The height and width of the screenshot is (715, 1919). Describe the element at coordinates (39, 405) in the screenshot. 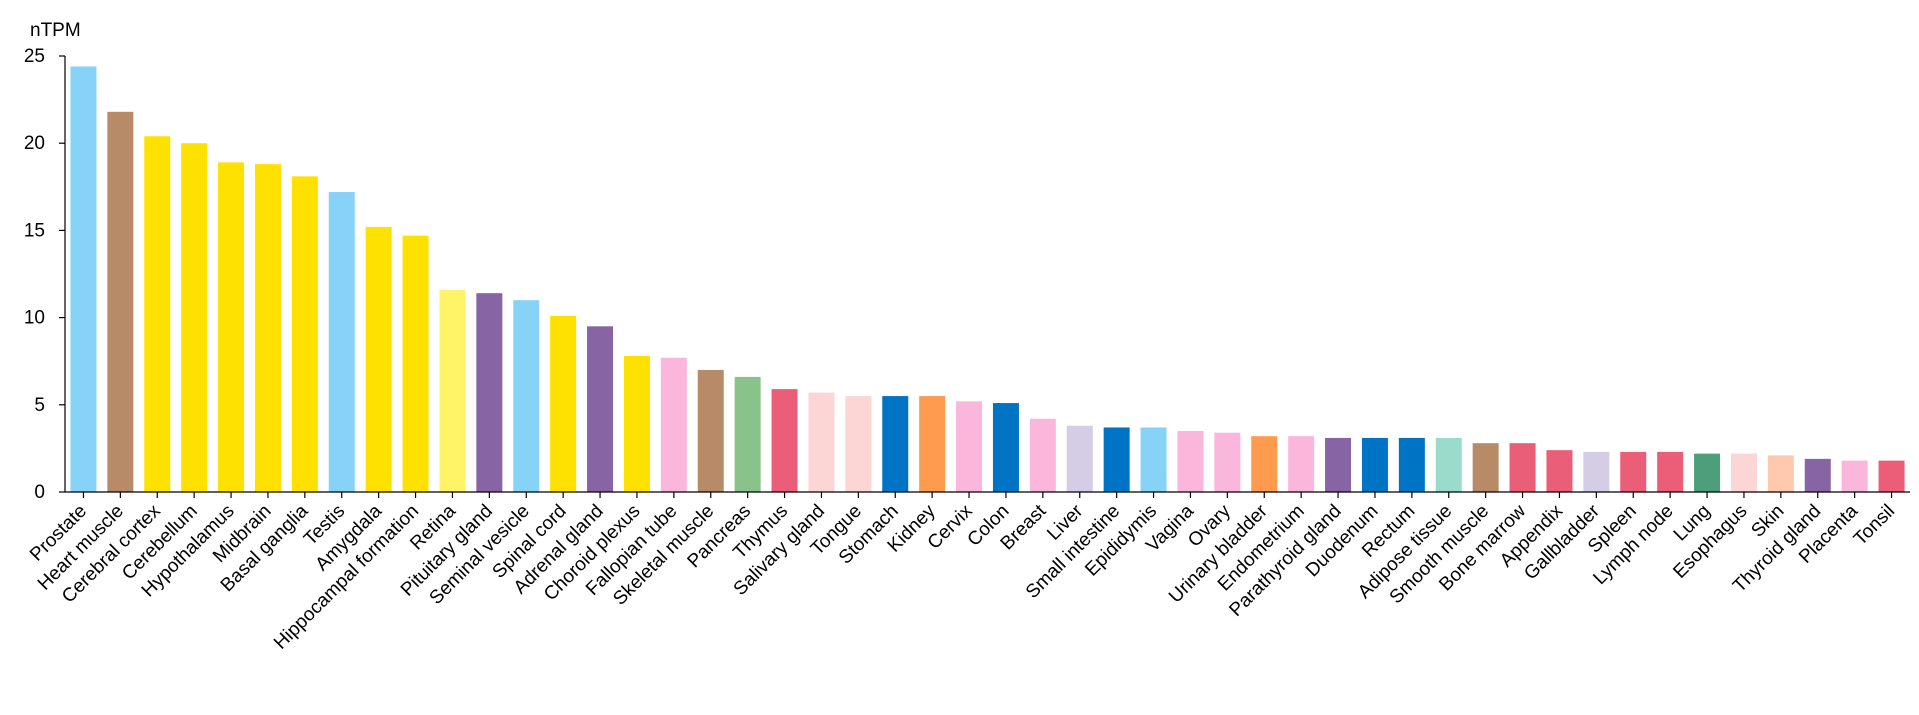

I see `y-tick-label: 5` at that location.